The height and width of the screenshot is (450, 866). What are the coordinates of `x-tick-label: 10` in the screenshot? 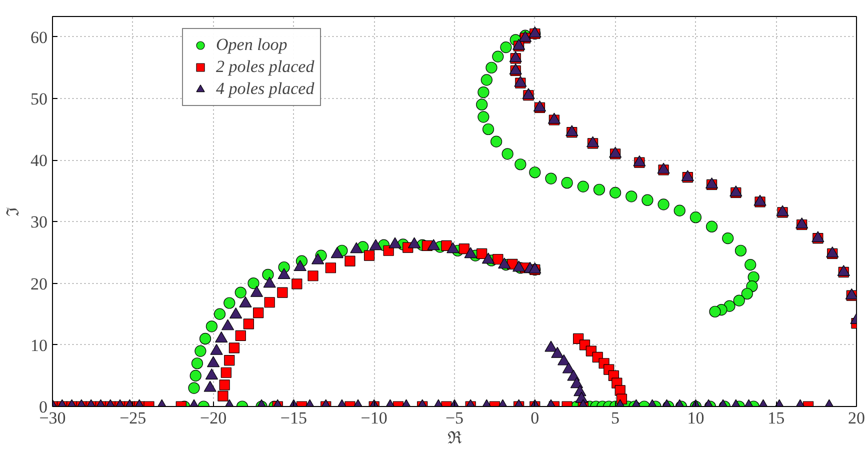 It's located at (695, 418).